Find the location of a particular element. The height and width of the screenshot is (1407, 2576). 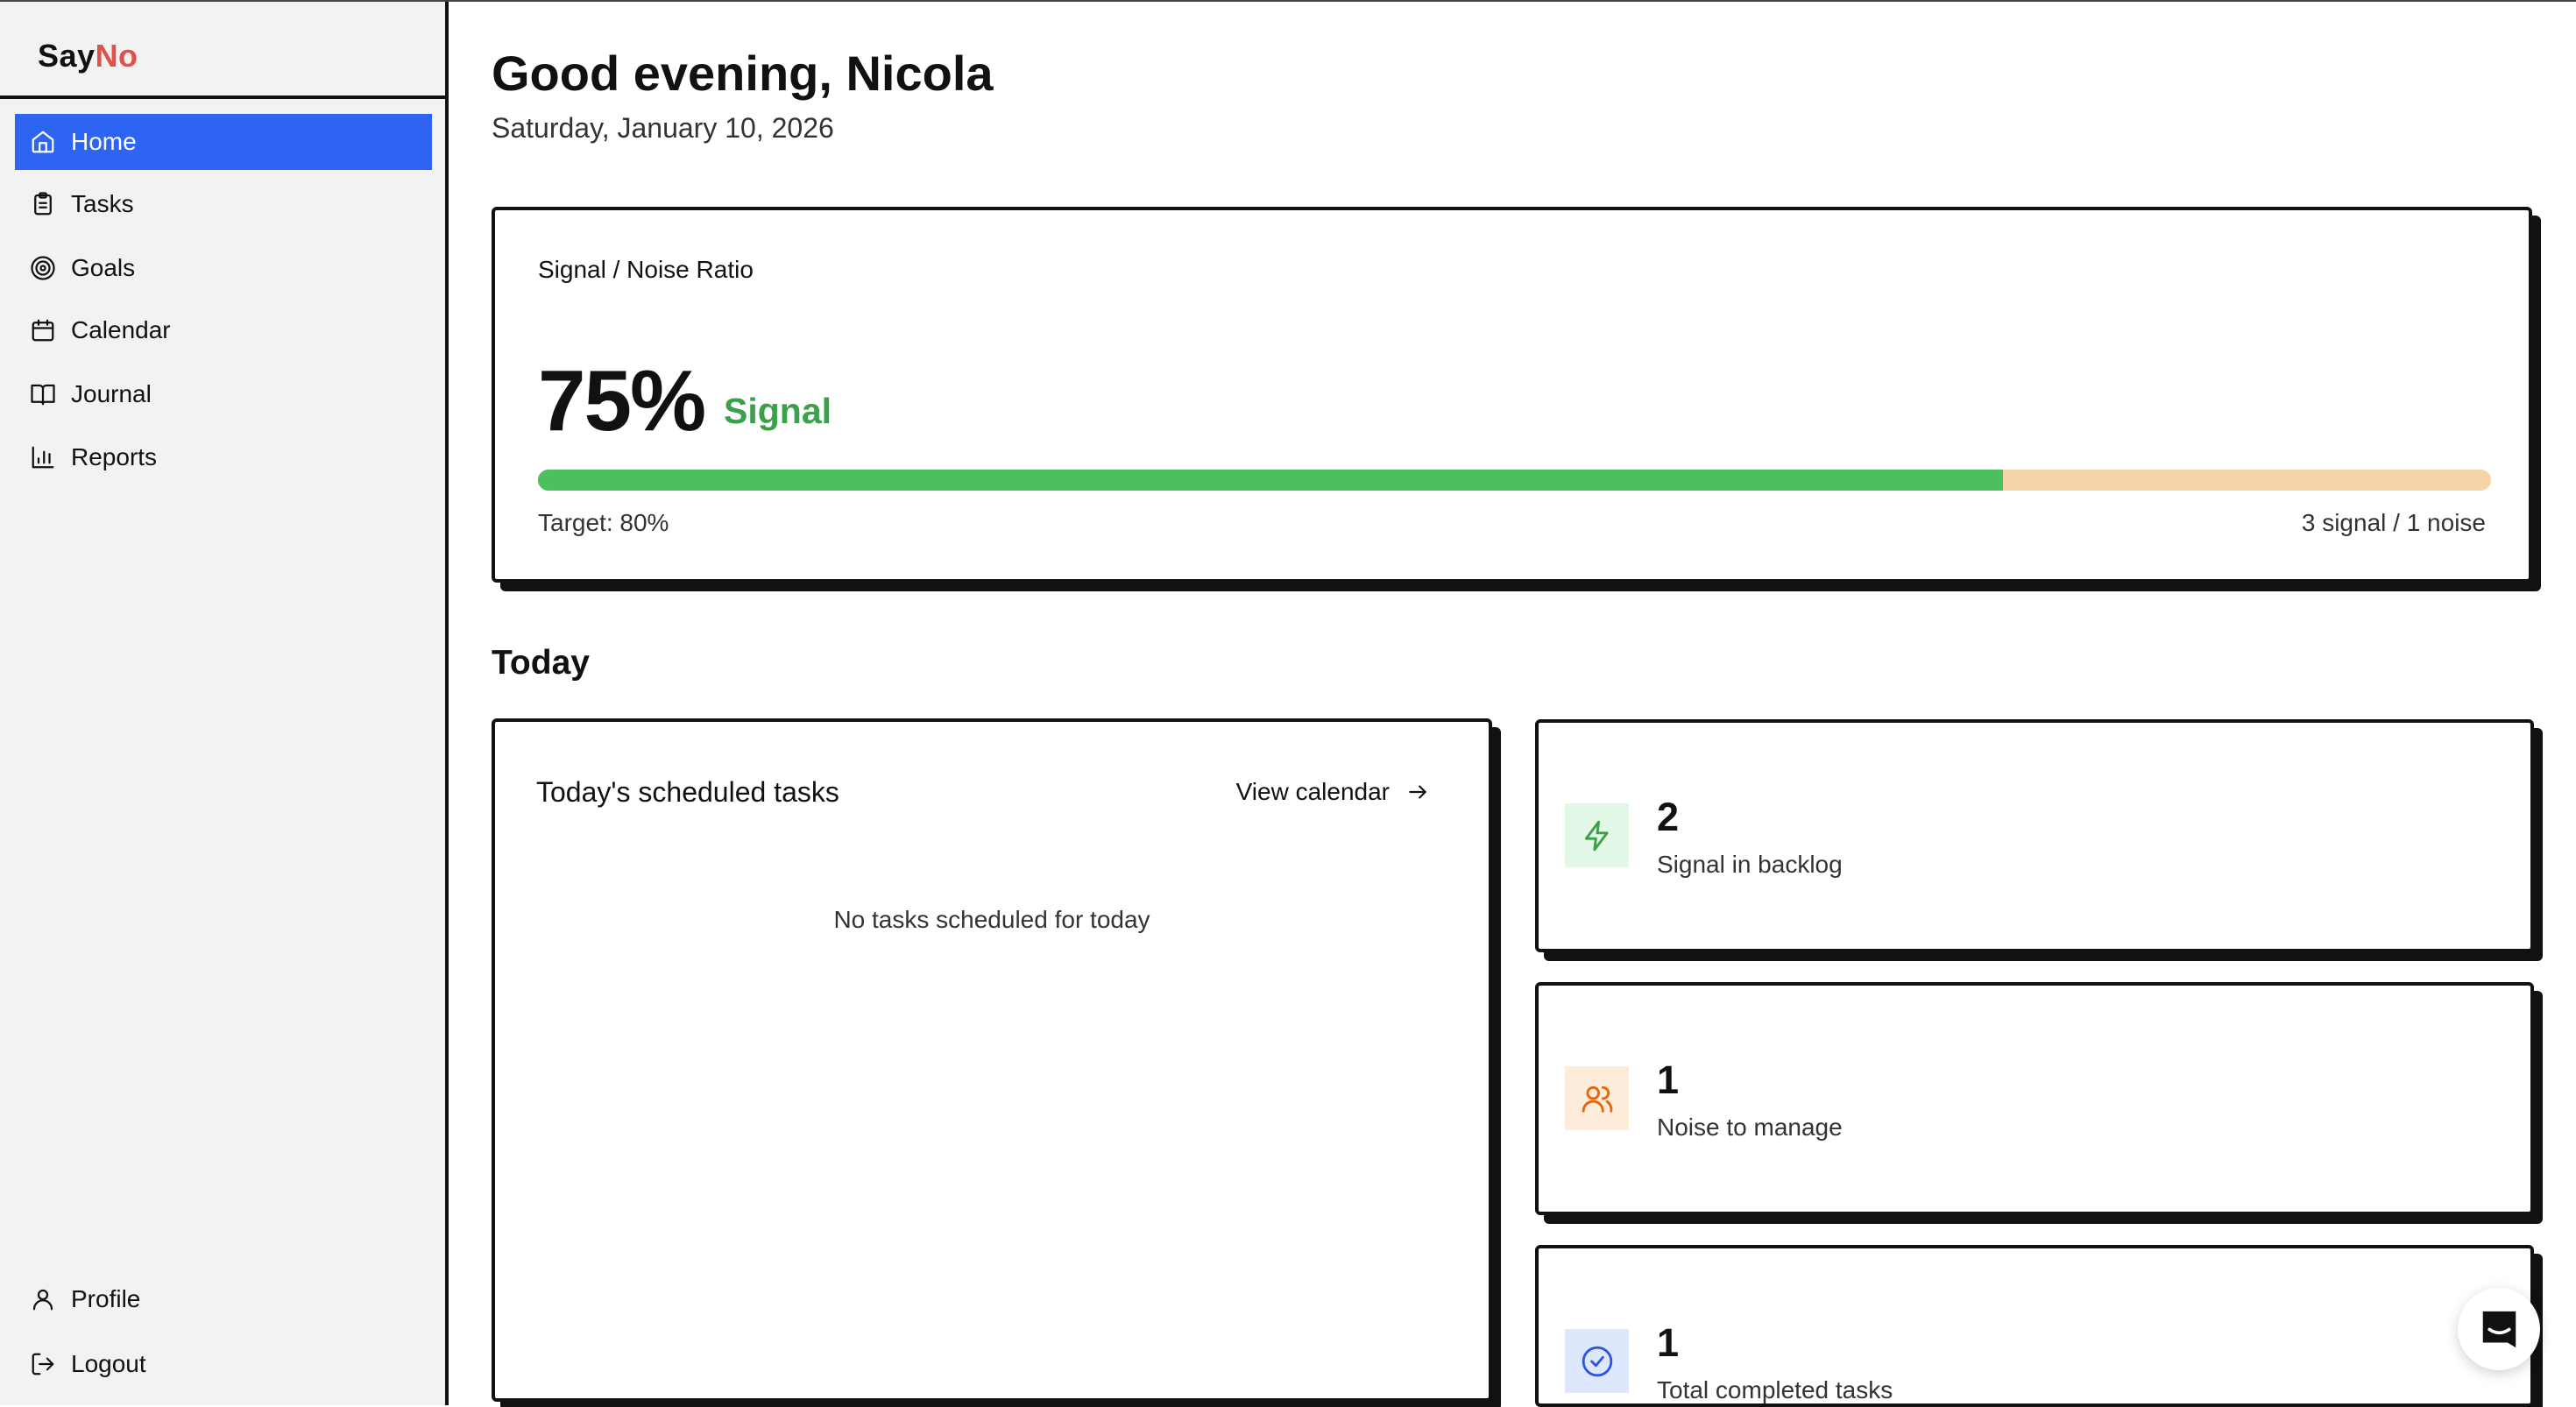

sidebar-item-home: Home is located at coordinates (223, 142).